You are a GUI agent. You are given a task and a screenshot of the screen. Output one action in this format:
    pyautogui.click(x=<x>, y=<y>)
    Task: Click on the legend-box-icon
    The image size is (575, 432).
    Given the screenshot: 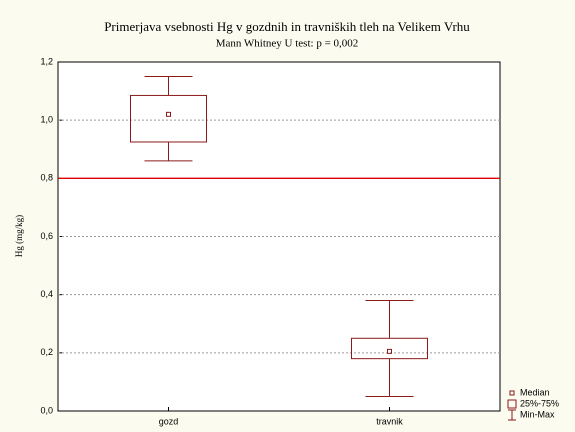 What is the action you would take?
    pyautogui.click(x=512, y=404)
    